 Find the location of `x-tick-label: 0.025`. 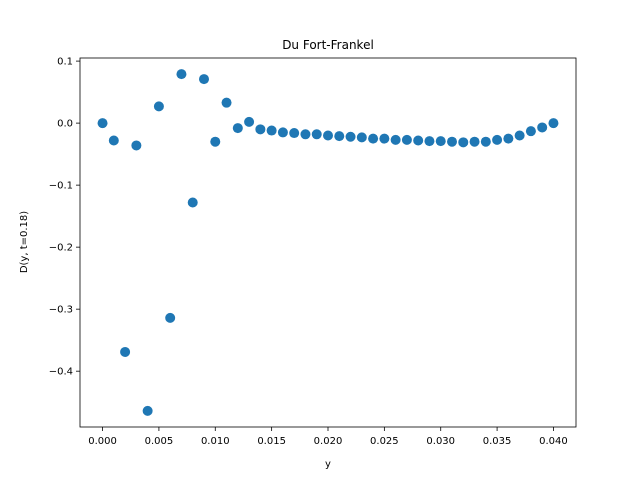

x-tick-label: 0.025 is located at coordinates (384, 441).